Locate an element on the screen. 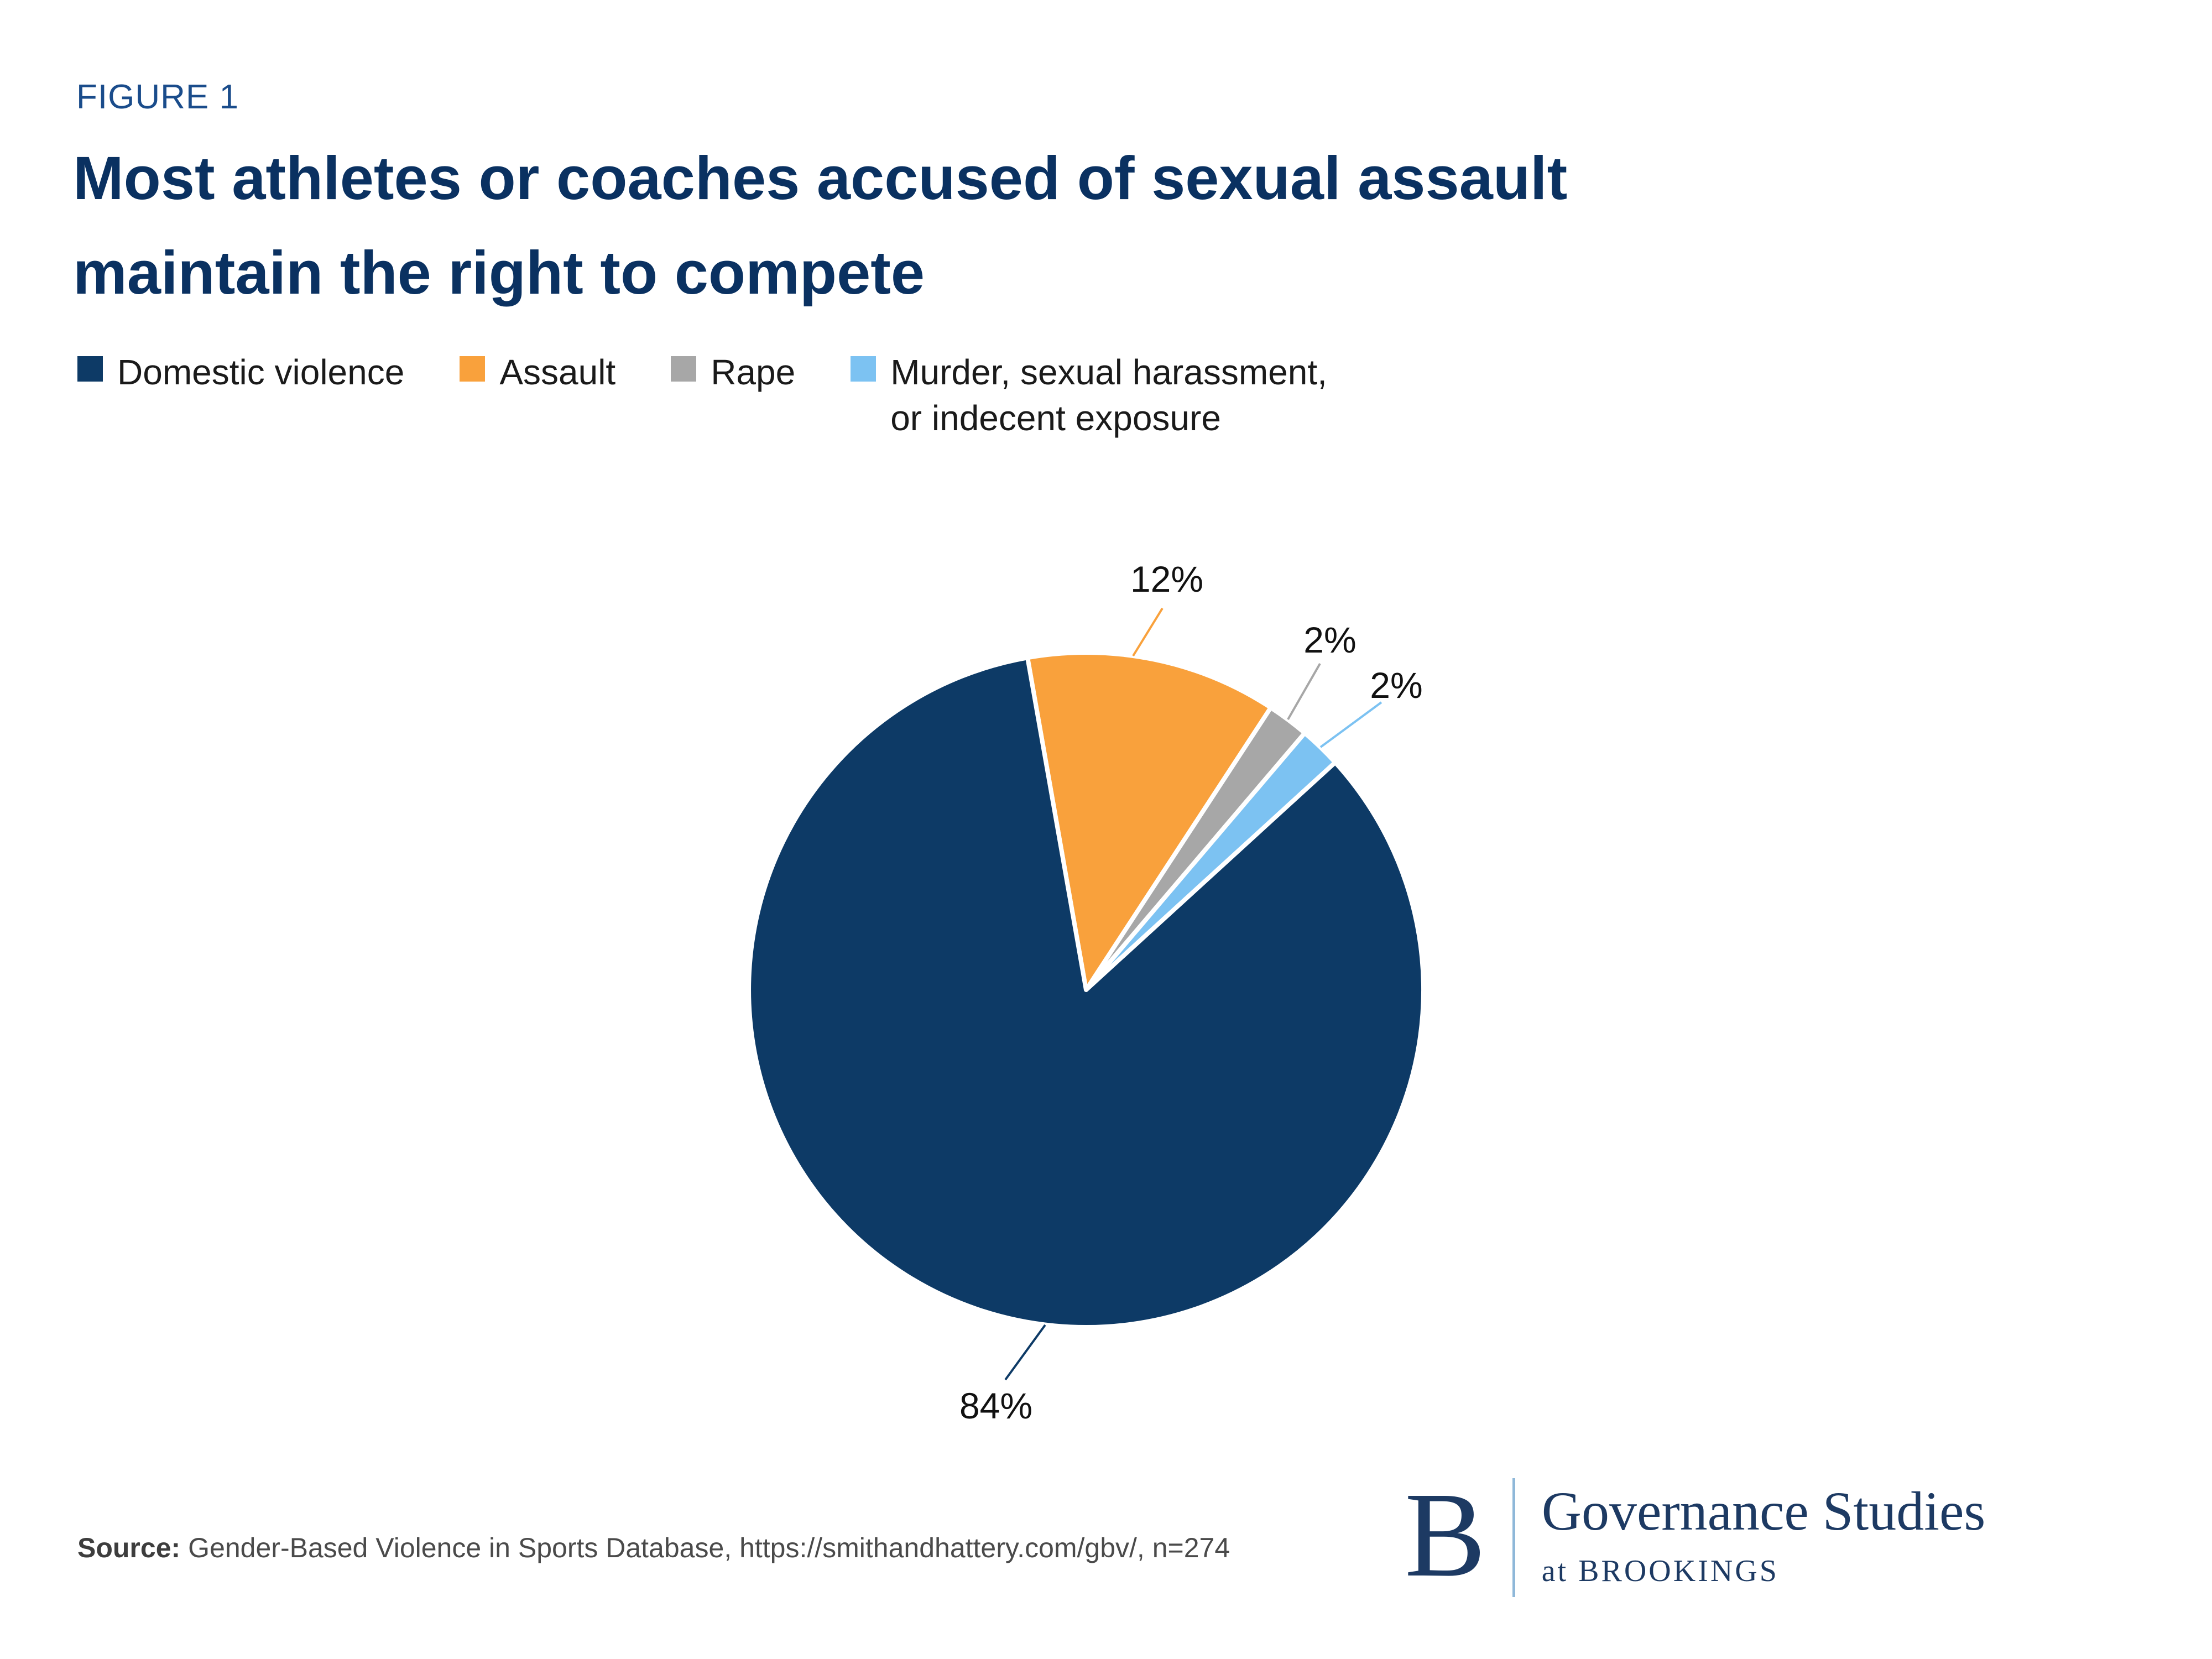 The height and width of the screenshot is (1659, 2212). source-prefix: Source: is located at coordinates (129, 1548).